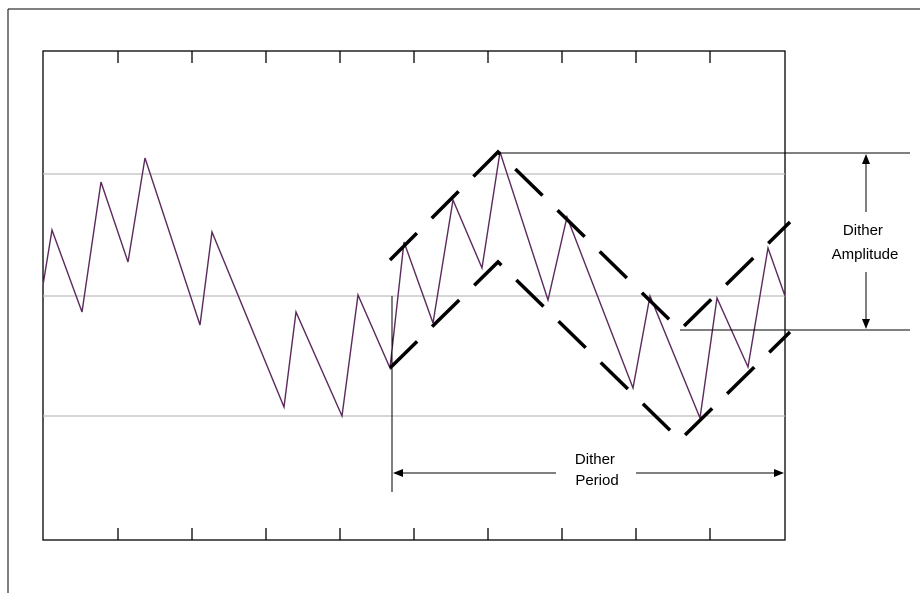 This screenshot has height=593, width=920. What do you see at coordinates (596, 480) in the screenshot?
I see `period-label-line2: Period` at bounding box center [596, 480].